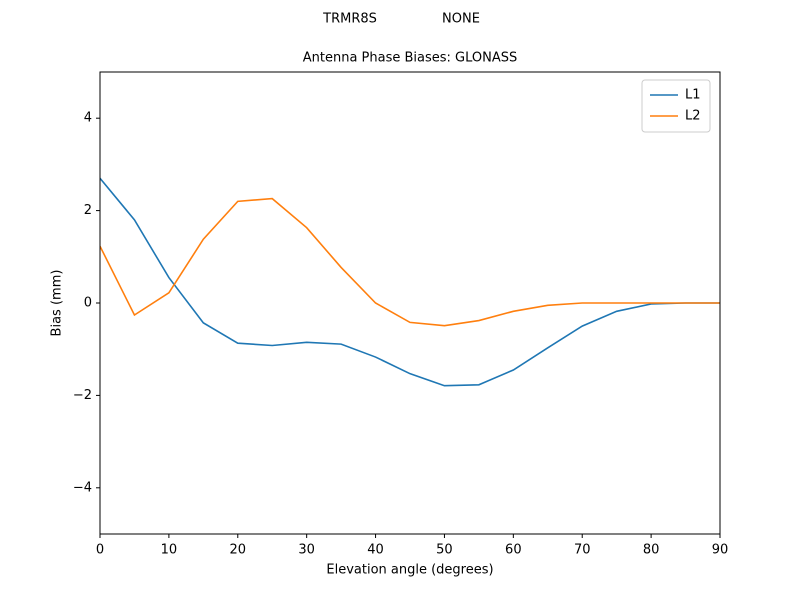 The image size is (800, 604). What do you see at coordinates (693, 95) in the screenshot?
I see `legend-label: L1` at bounding box center [693, 95].